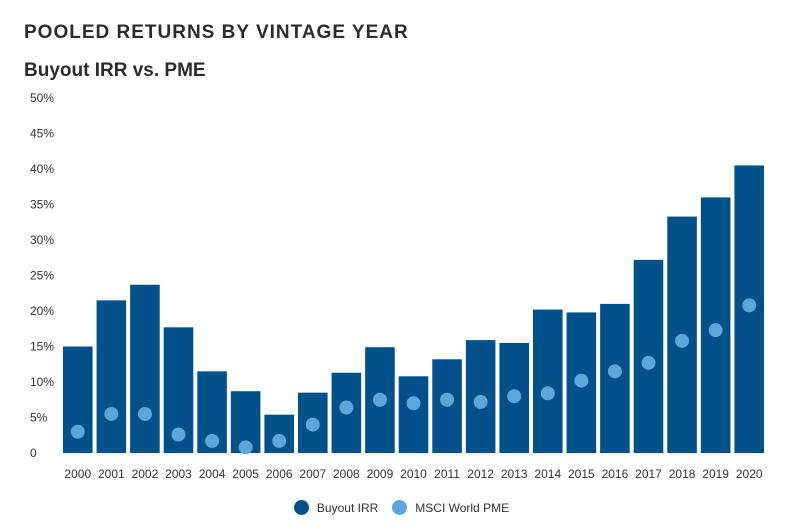 The width and height of the screenshot is (803, 532). What do you see at coordinates (42, 134) in the screenshot?
I see `y-tick-label: 45%` at bounding box center [42, 134].